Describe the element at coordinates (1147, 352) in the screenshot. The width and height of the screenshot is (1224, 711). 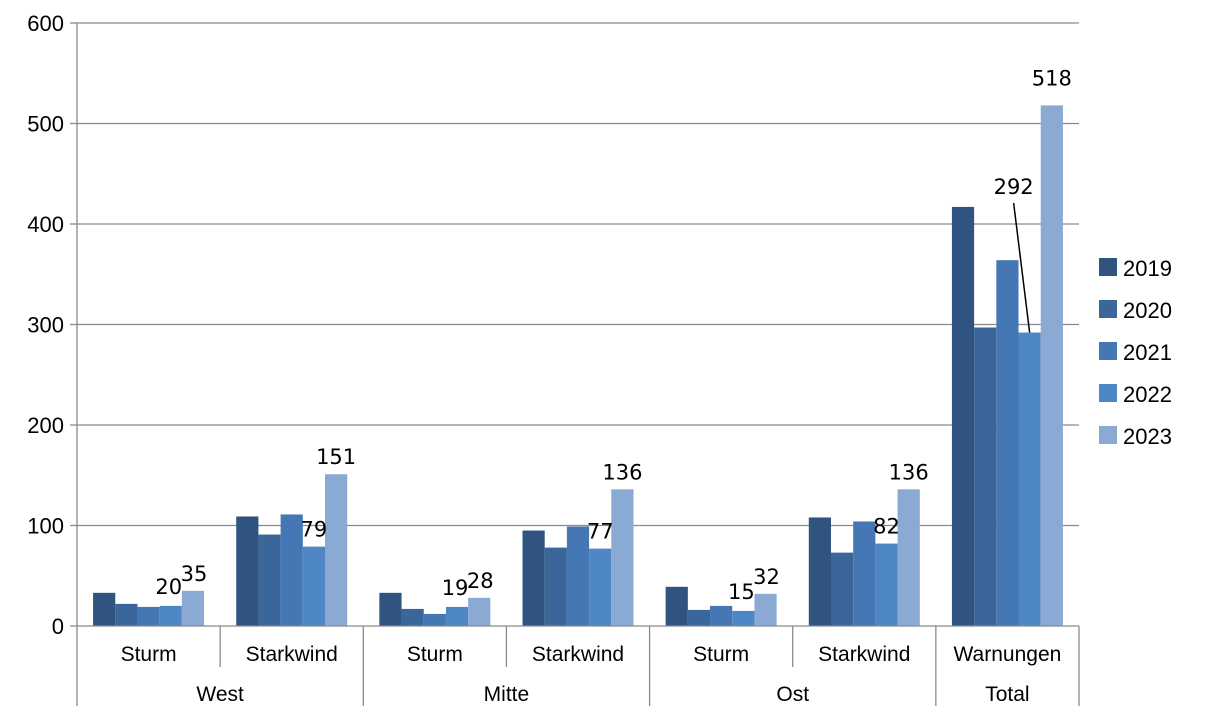
I see `legend-label: 2021` at that location.